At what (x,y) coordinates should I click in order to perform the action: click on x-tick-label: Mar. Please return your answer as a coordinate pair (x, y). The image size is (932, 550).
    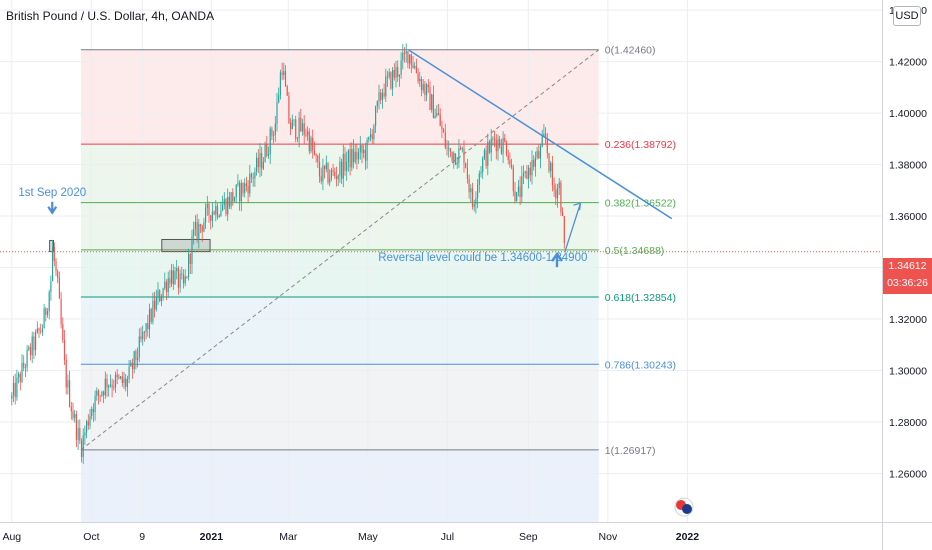
    Looking at the image, I should click on (288, 537).